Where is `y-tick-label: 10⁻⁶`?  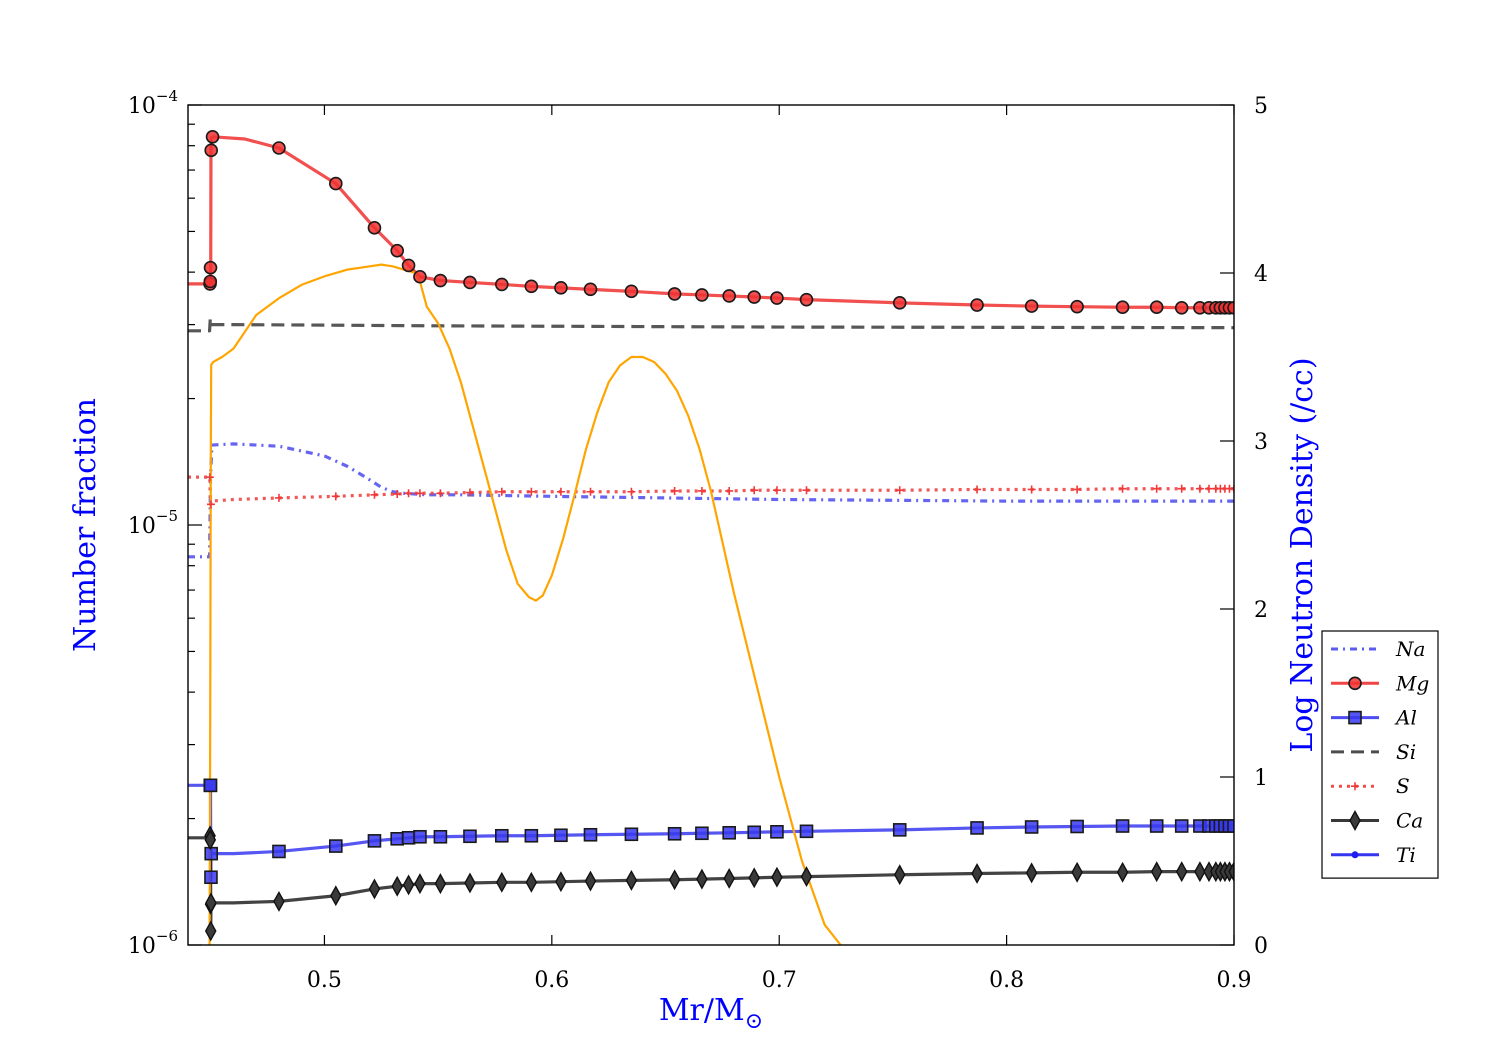
y-tick-label: 10⁻⁶ is located at coordinates (153, 943).